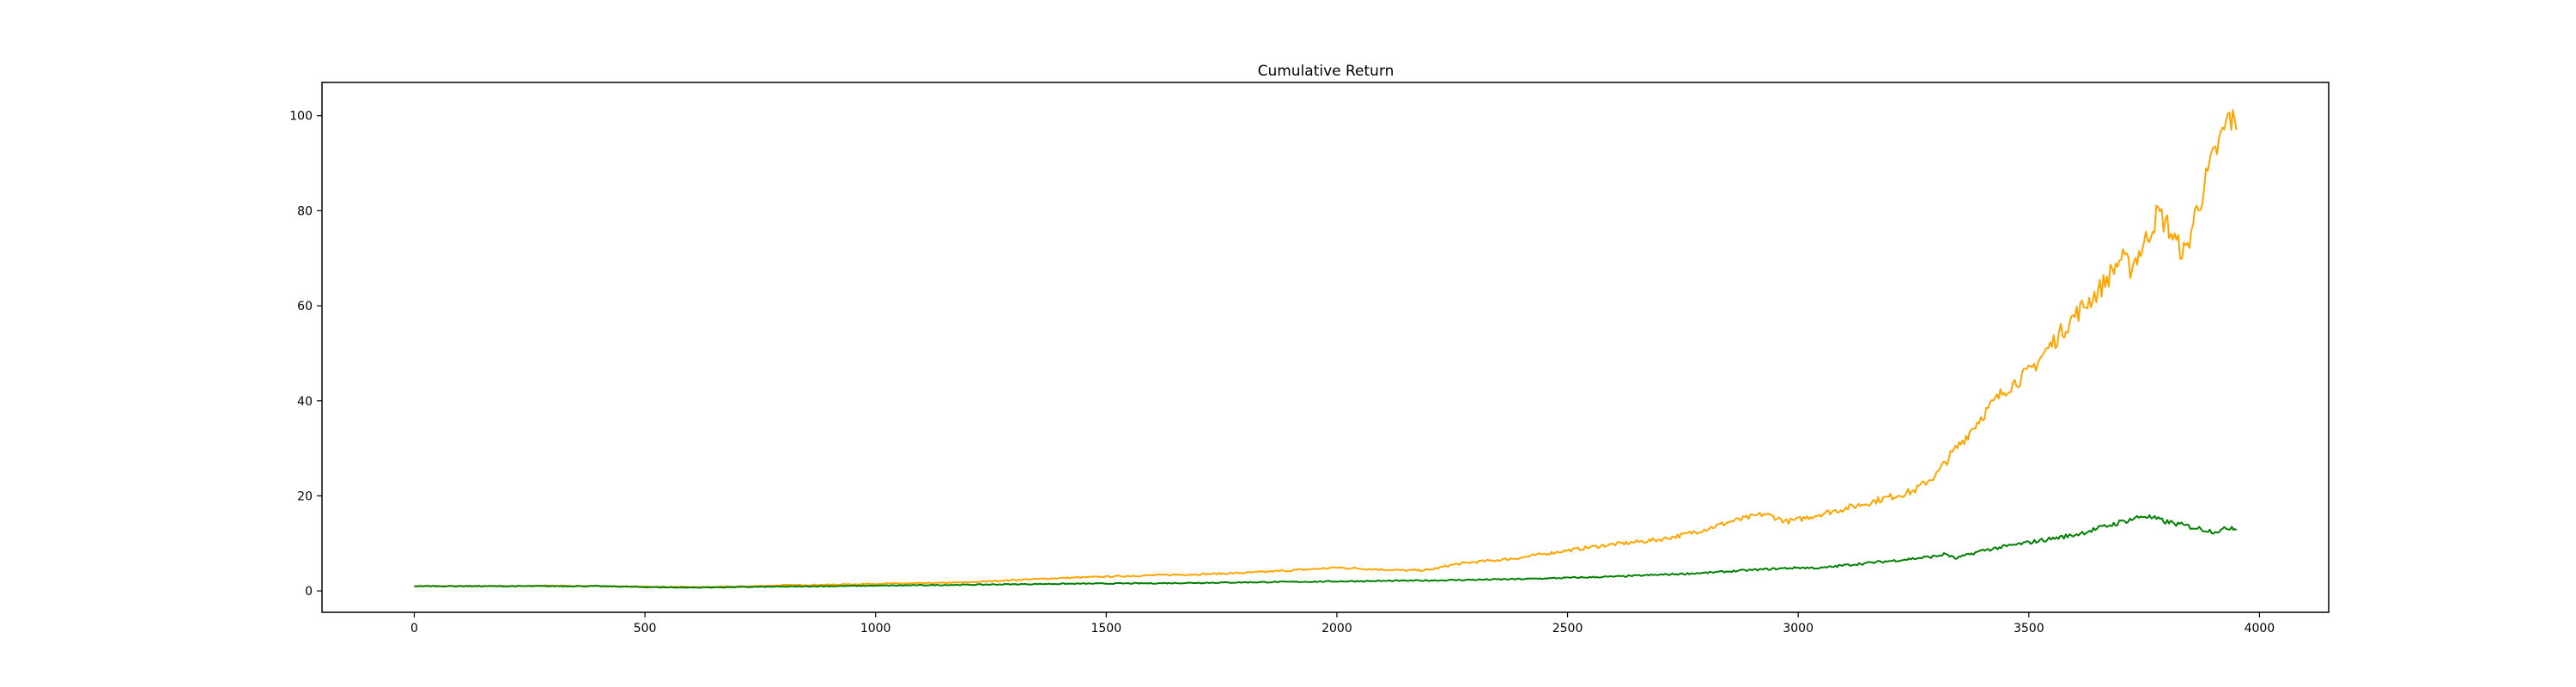  What do you see at coordinates (645, 628) in the screenshot?
I see `x-tick-label: 500` at bounding box center [645, 628].